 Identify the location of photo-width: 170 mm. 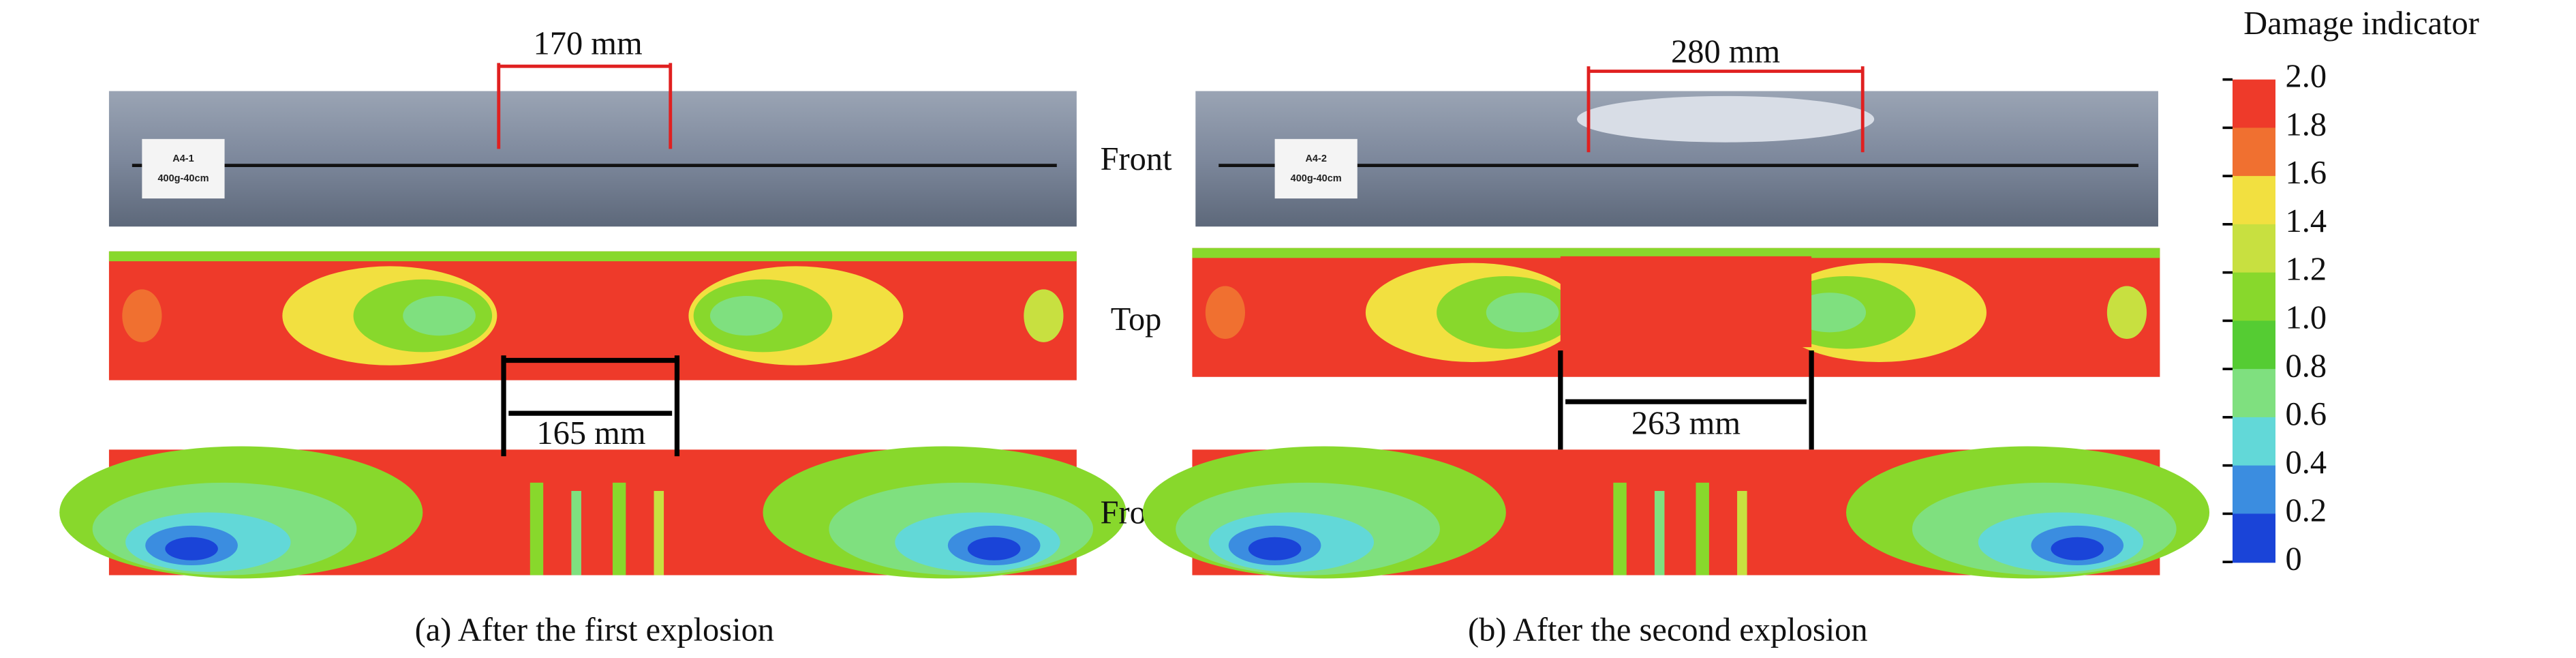
(588, 43).